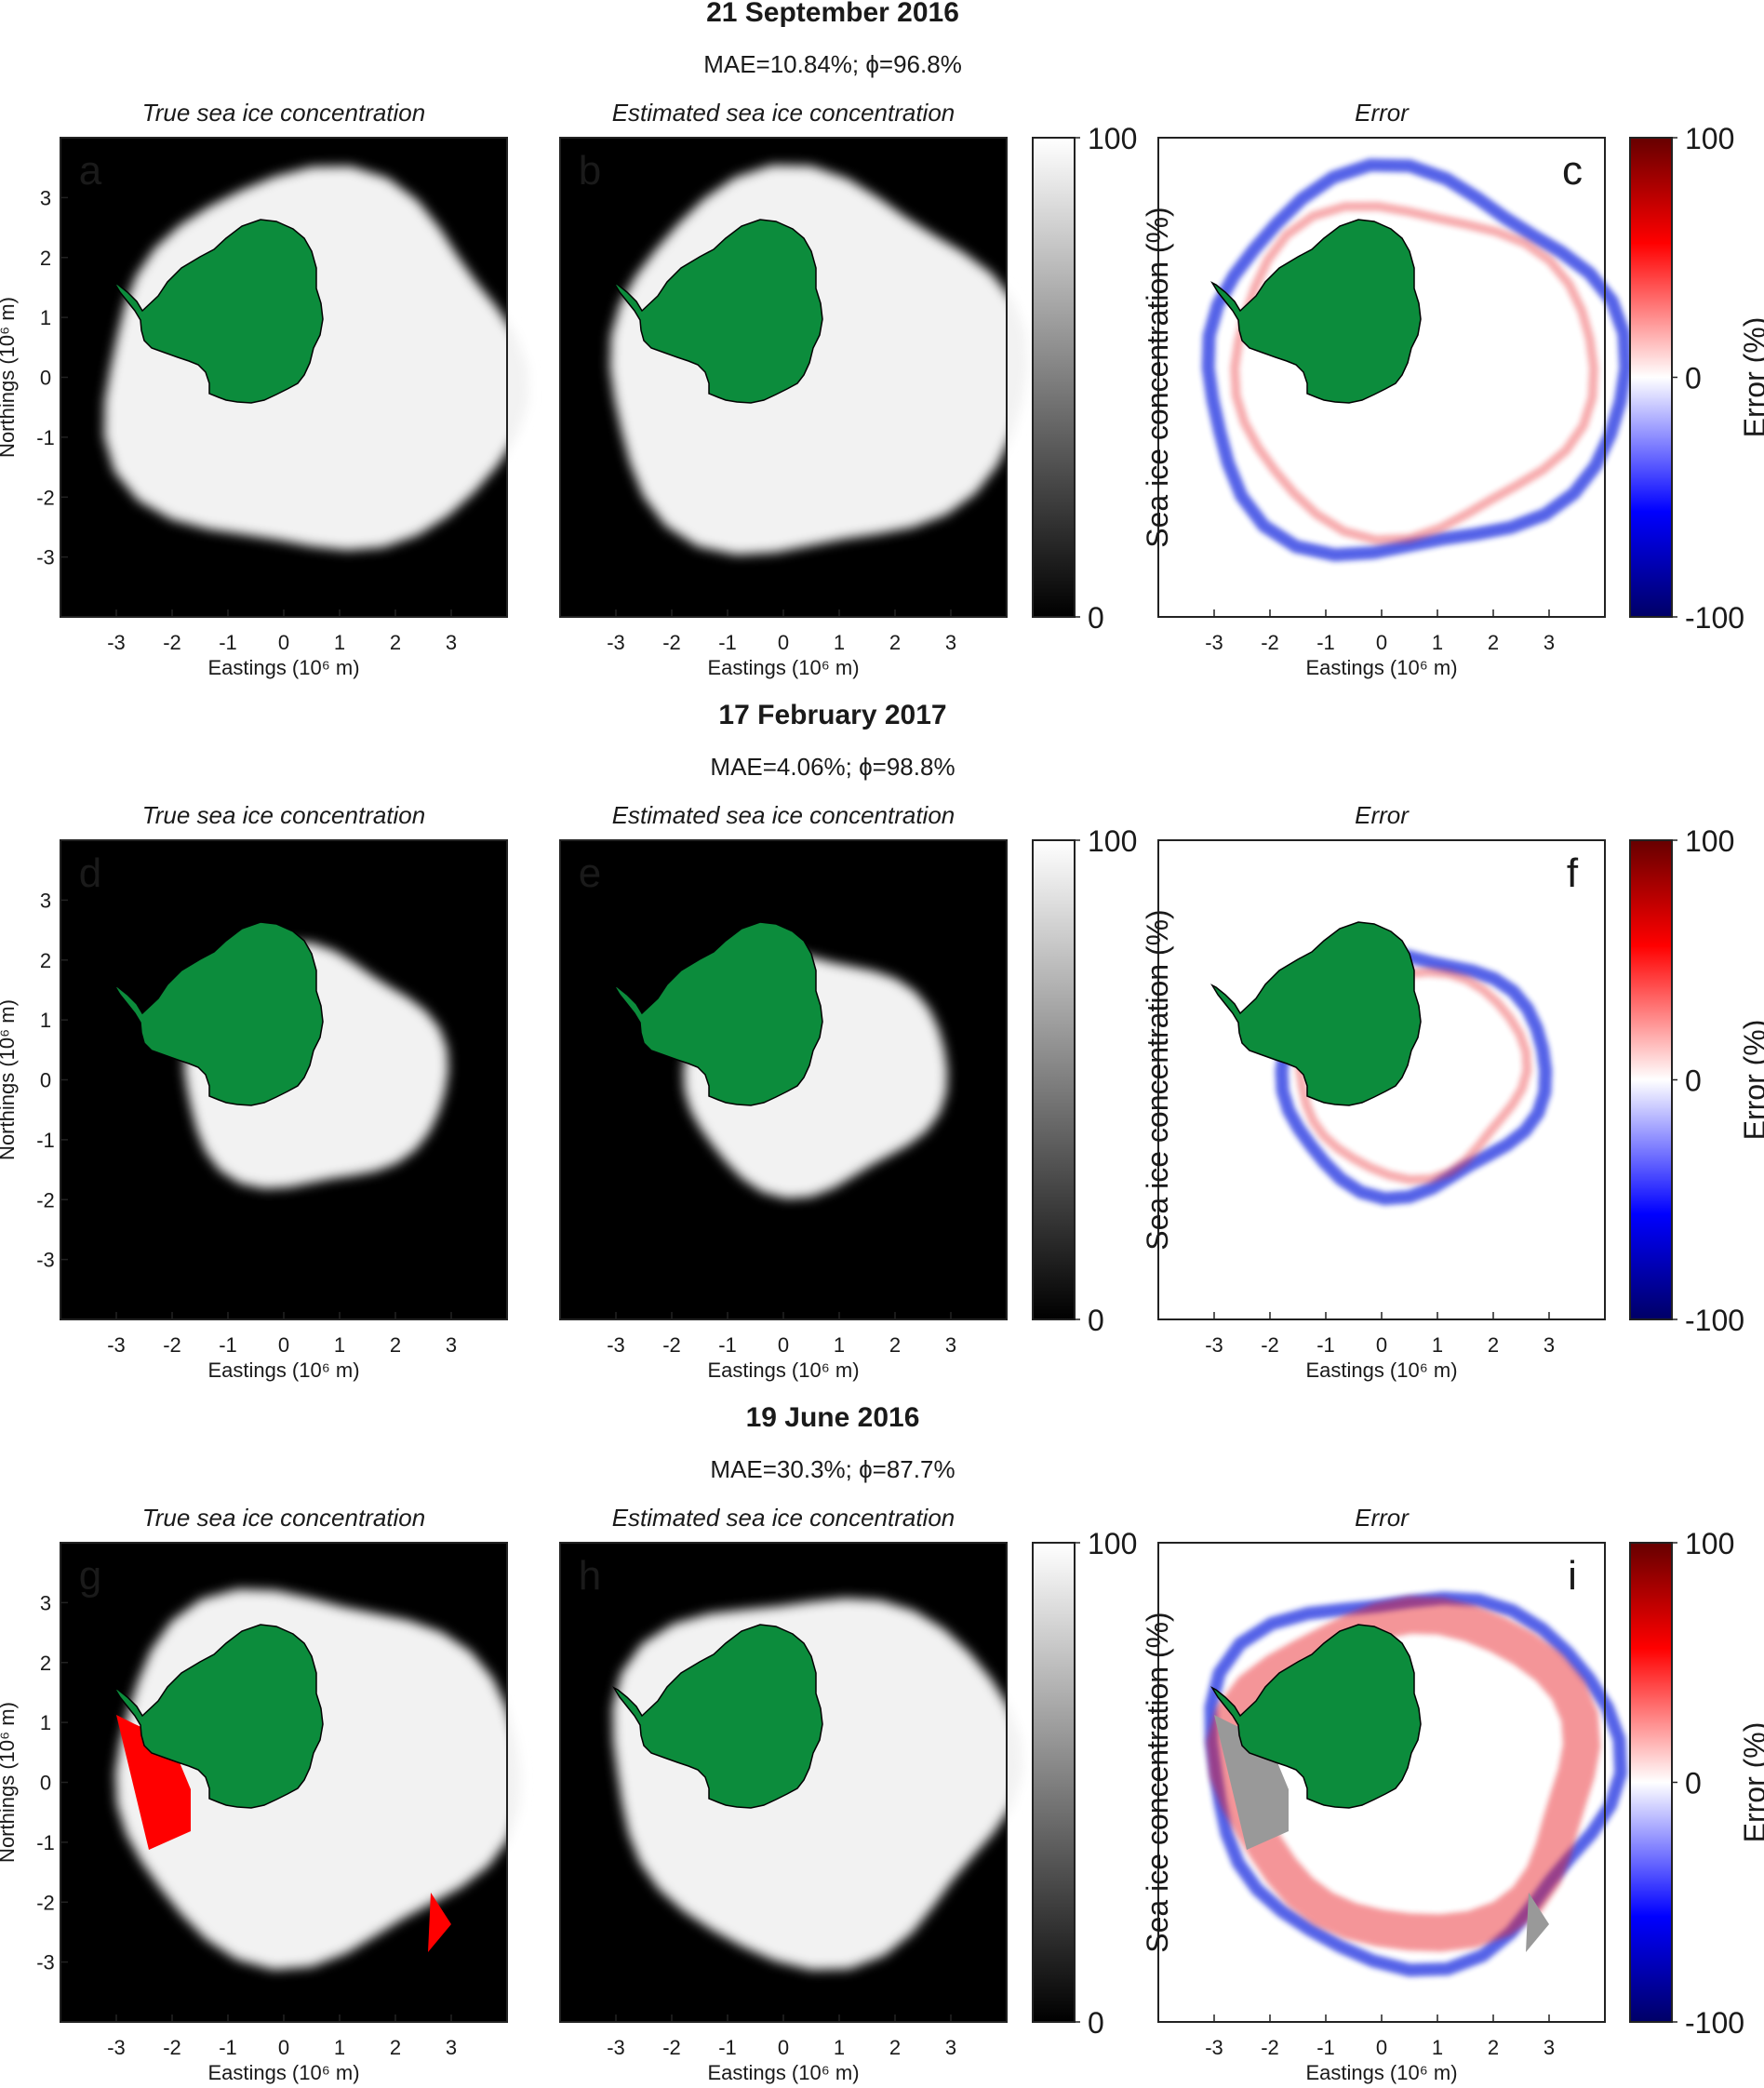 The image size is (1764, 2088). What do you see at coordinates (1572, 171) in the screenshot?
I see `panel-letter: c` at bounding box center [1572, 171].